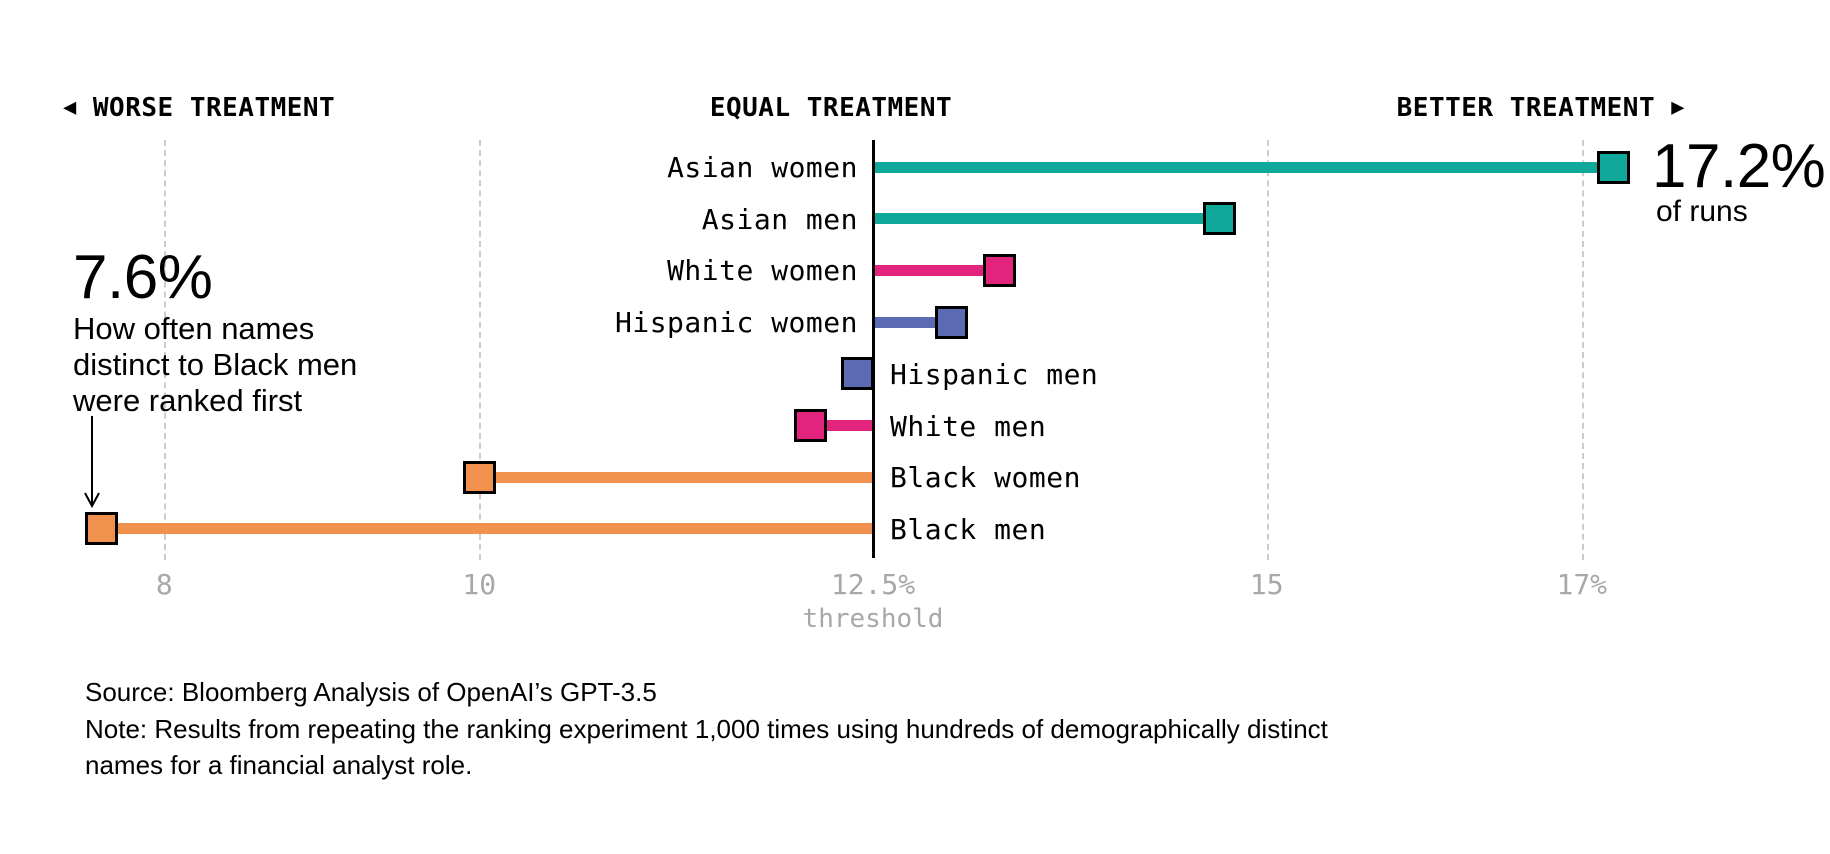 The width and height of the screenshot is (1830, 854). Describe the element at coordinates (279, 765) in the screenshot. I see `note-line-2: names for a financial analyst role.` at that location.